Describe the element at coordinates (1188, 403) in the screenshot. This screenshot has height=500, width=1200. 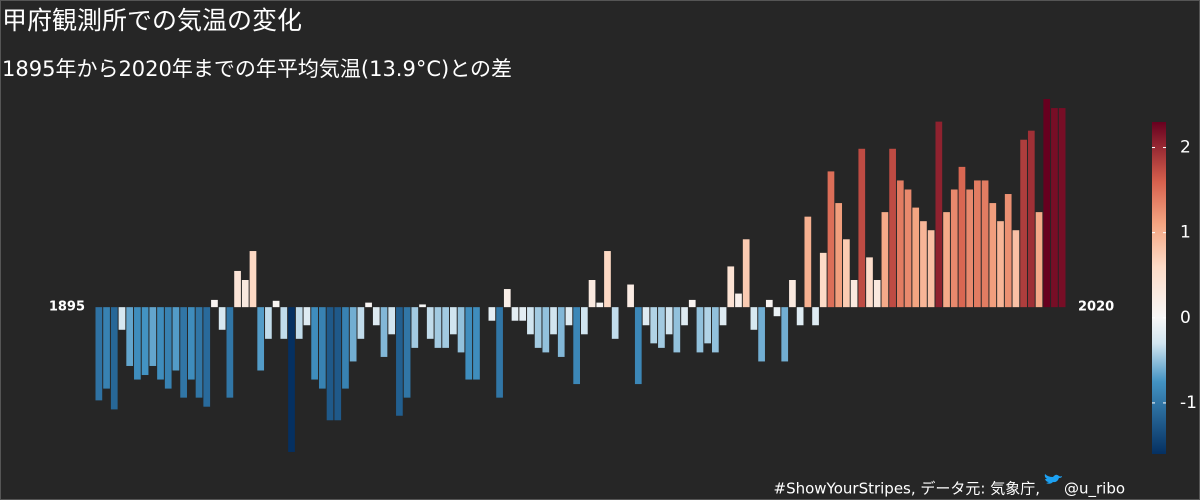
I see `colorbar-tick-label: -1` at that location.